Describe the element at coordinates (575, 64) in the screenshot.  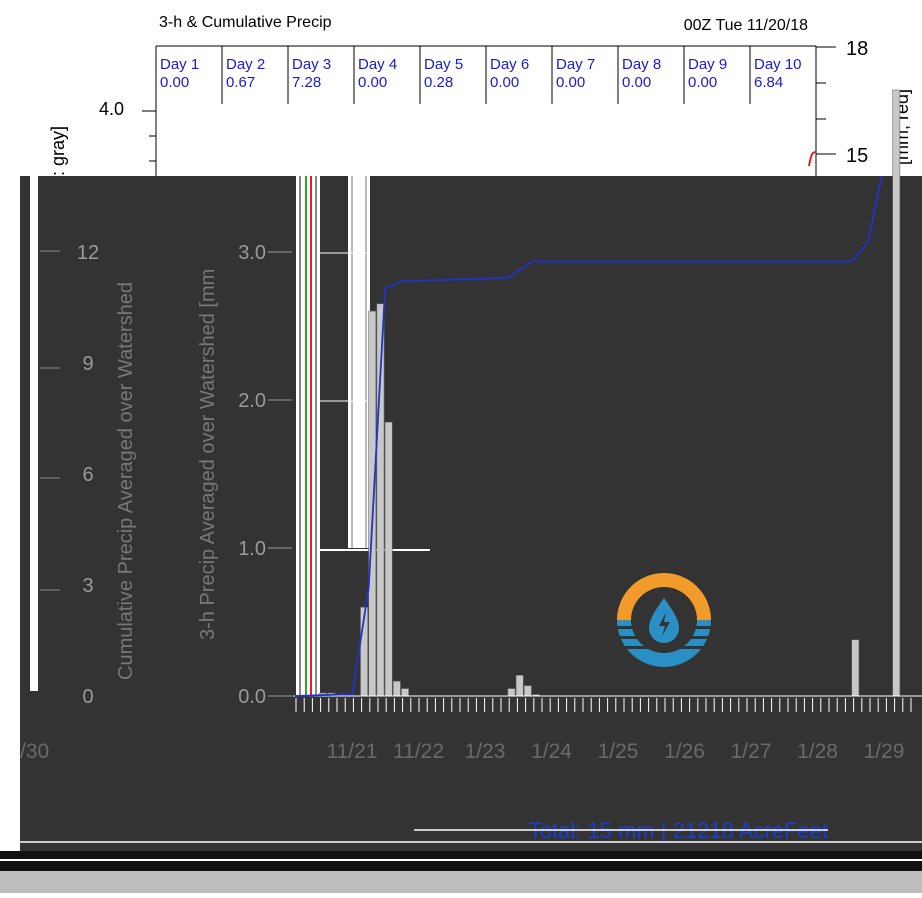
I see `day-label: Day 7` at that location.